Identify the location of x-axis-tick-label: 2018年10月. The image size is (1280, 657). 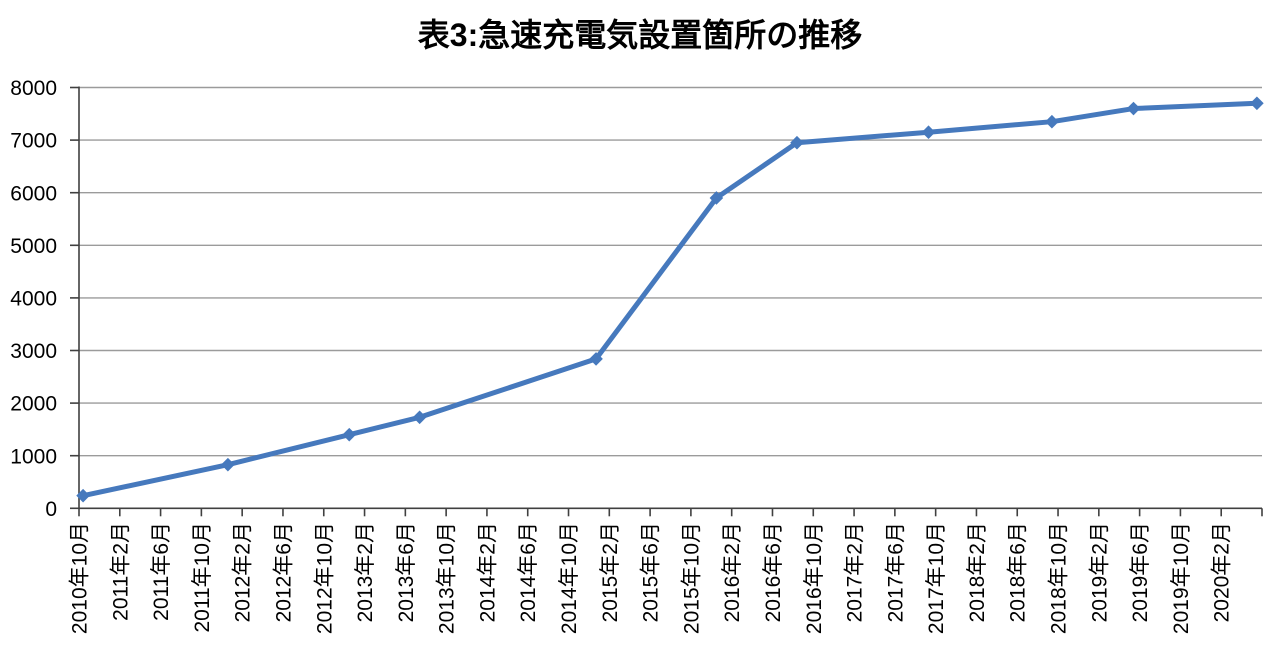
(1059, 578).